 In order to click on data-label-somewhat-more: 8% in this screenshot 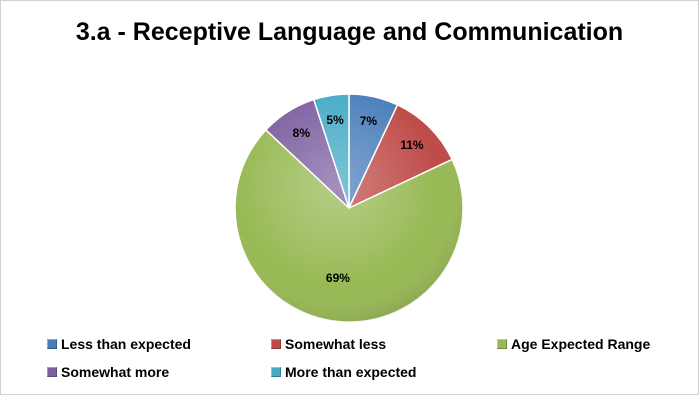, I will do `click(302, 133)`.